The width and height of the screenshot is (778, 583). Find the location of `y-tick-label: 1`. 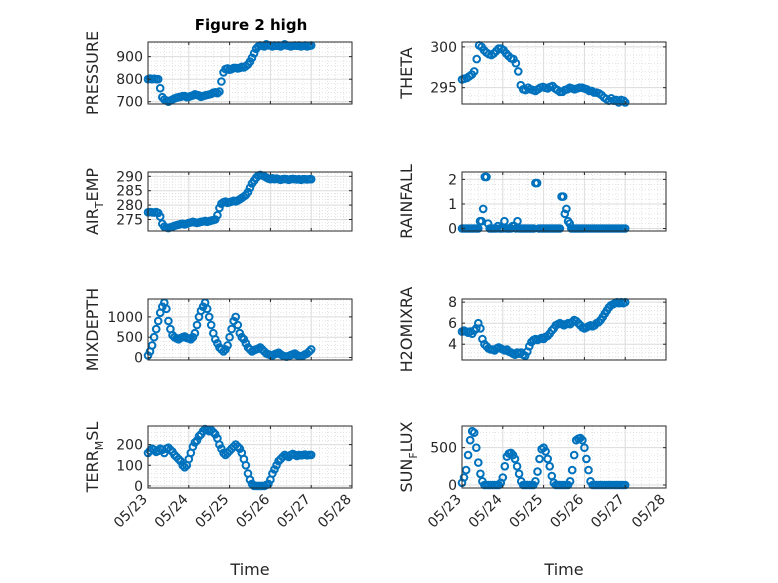

y-tick-label: 1 is located at coordinates (452, 205).